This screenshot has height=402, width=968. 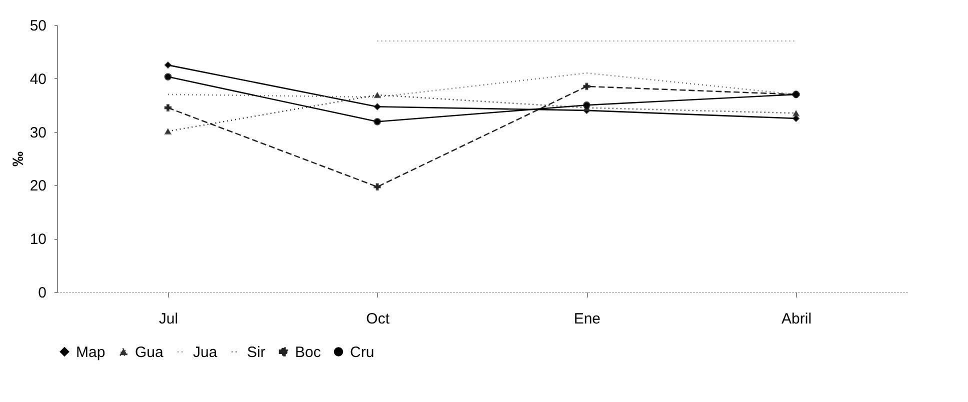 What do you see at coordinates (205, 352) in the screenshot?
I see `legend-label: Jua` at bounding box center [205, 352].